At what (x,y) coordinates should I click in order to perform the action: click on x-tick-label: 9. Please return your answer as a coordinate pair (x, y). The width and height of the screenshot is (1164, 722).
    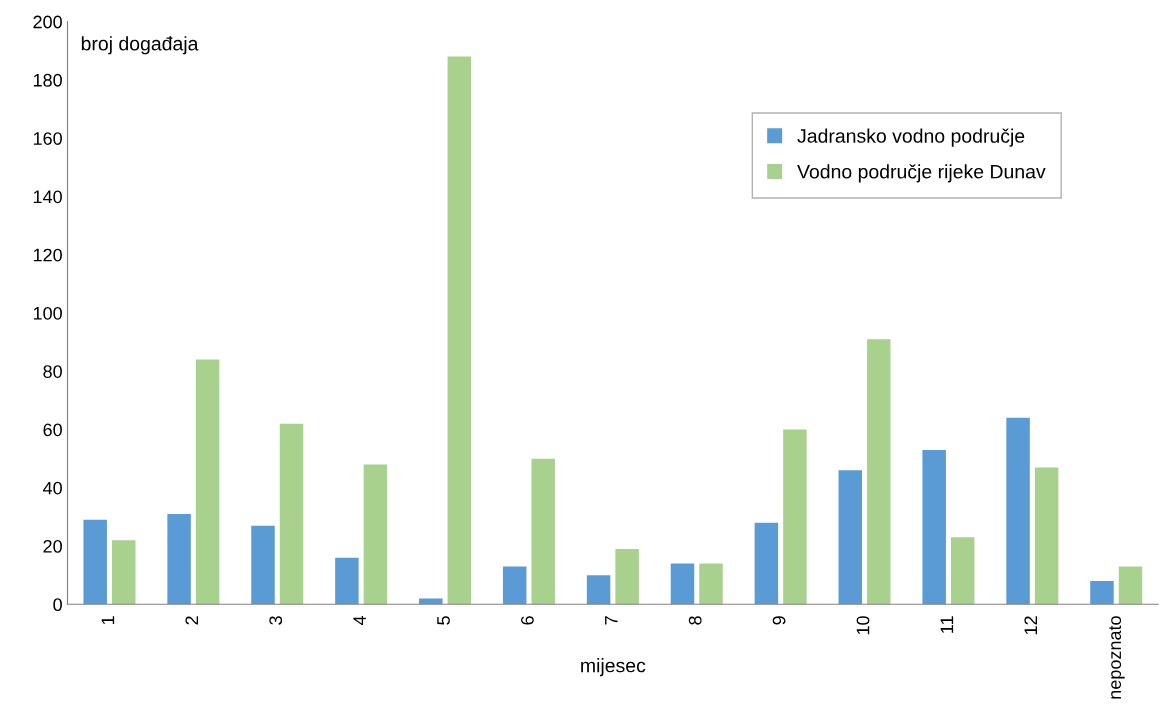
    Looking at the image, I should click on (779, 620).